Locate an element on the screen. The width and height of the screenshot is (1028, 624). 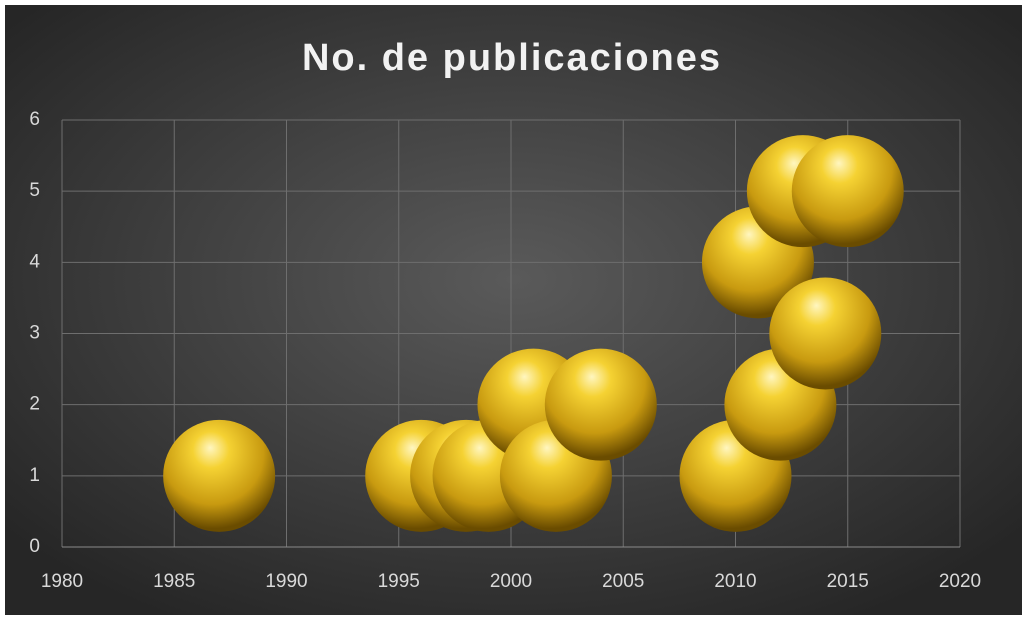
x-tick-label: 2005 is located at coordinates (623, 581).